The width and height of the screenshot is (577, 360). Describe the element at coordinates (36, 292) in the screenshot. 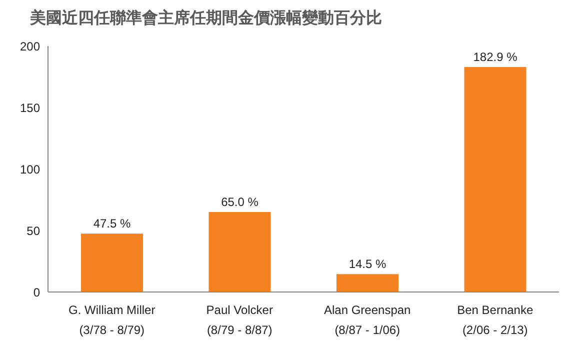

I see `y-tick-label: 0` at that location.